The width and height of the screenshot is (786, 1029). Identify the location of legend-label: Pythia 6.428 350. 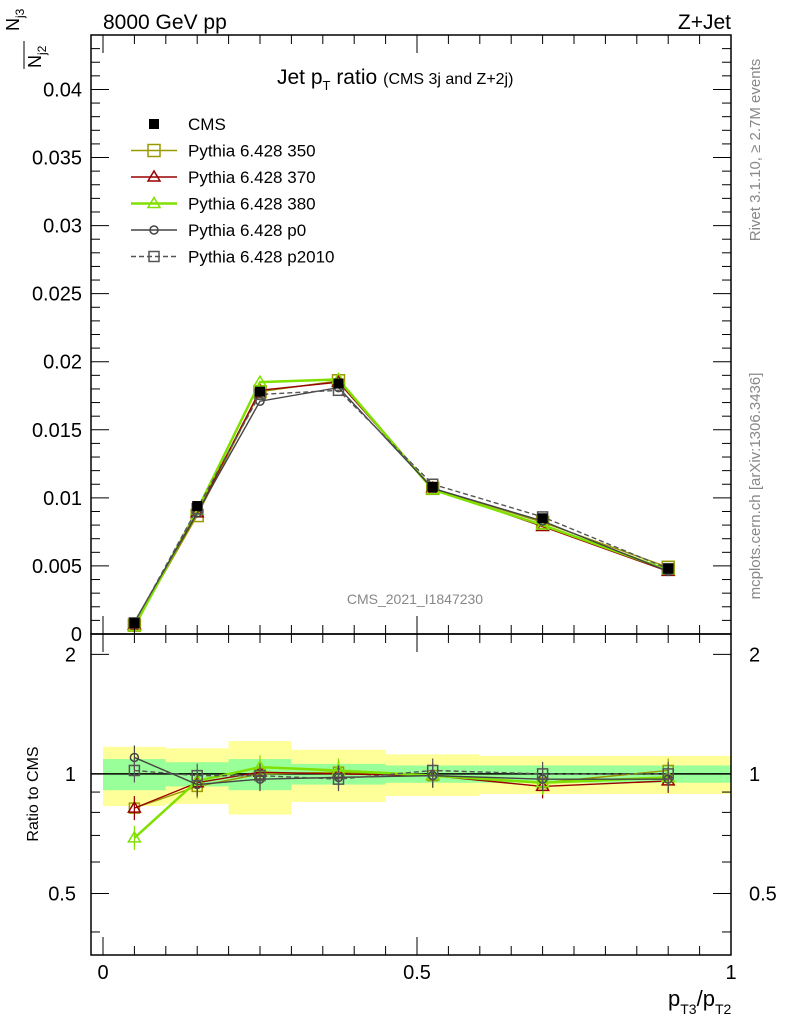
(252, 151).